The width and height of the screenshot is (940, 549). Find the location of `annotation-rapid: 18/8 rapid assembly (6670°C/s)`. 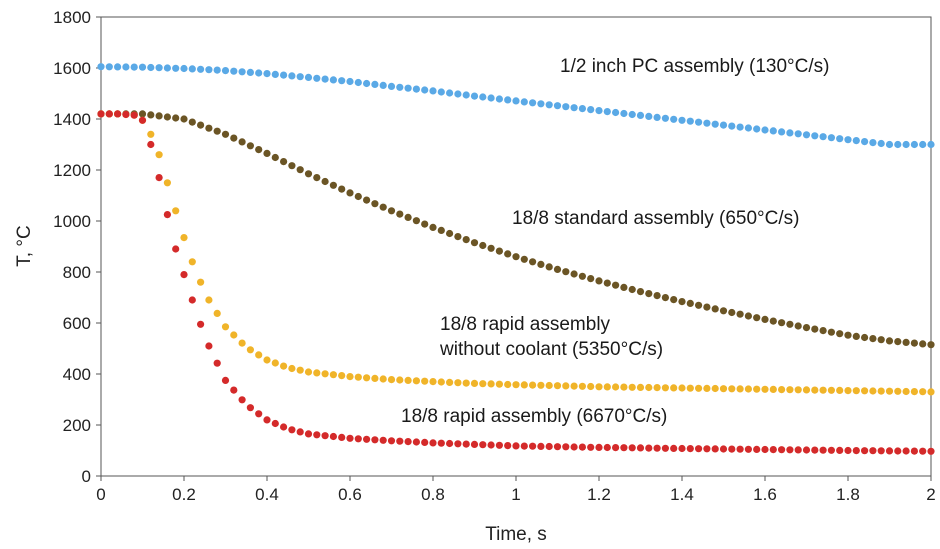

annotation-rapid: 18/8 rapid assembly (6670°C/s) is located at coordinates (534, 416).